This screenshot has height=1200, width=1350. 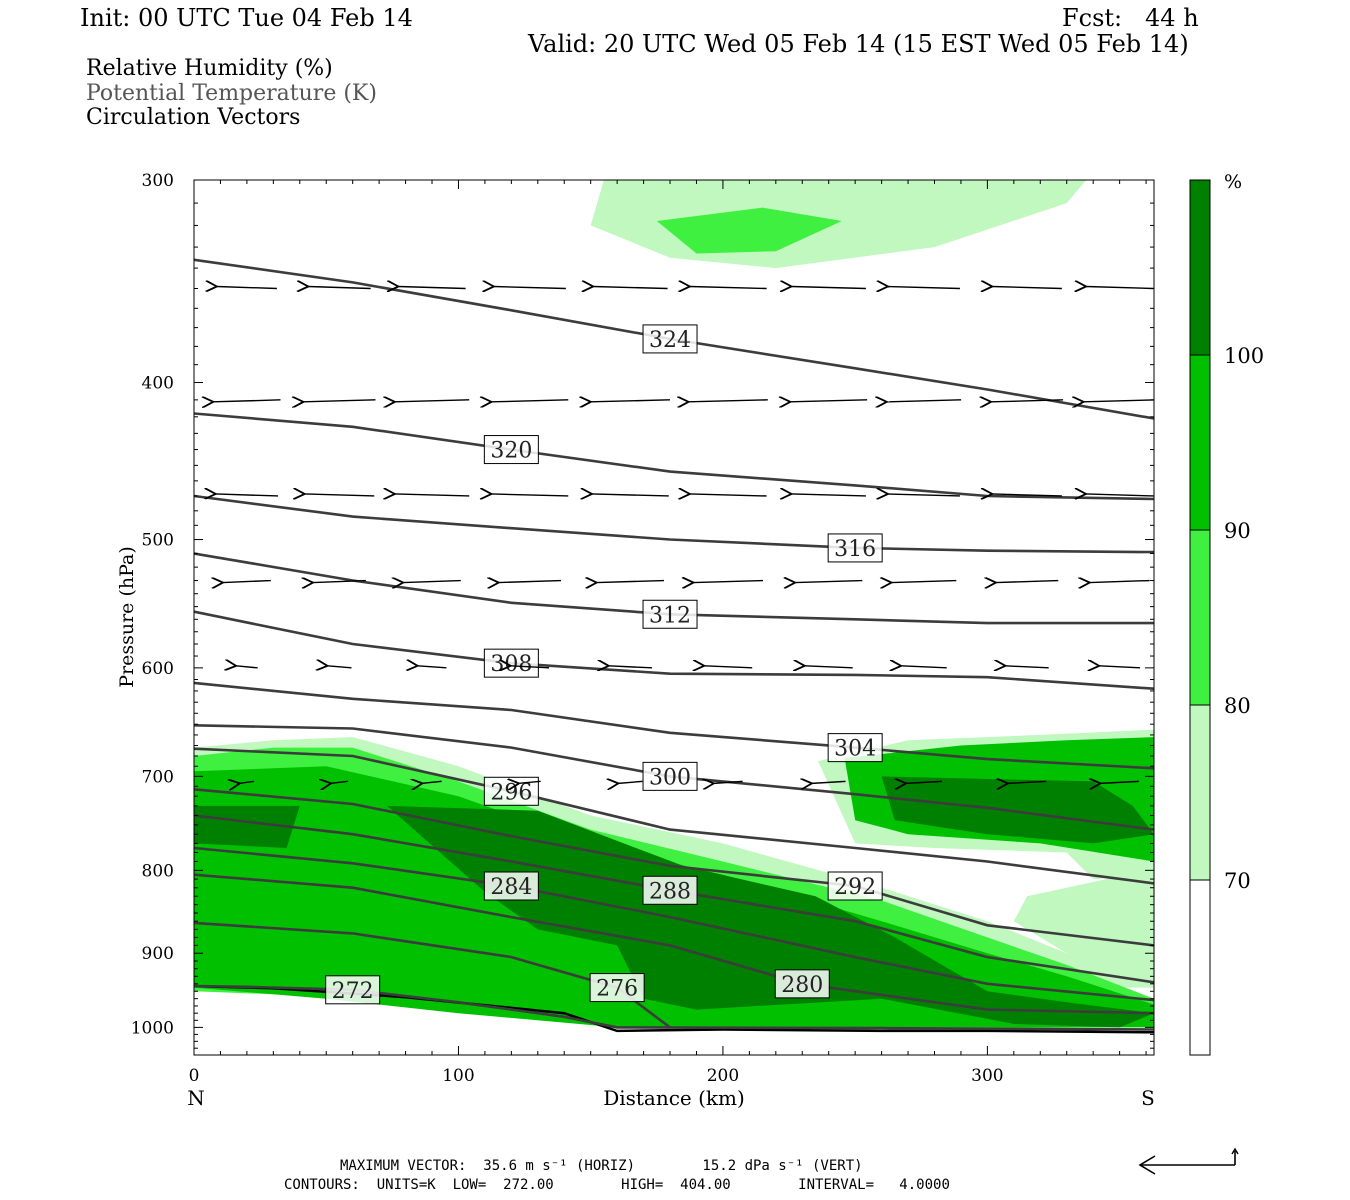 I want to click on x-tick-label: 300, so click(x=987, y=1076).